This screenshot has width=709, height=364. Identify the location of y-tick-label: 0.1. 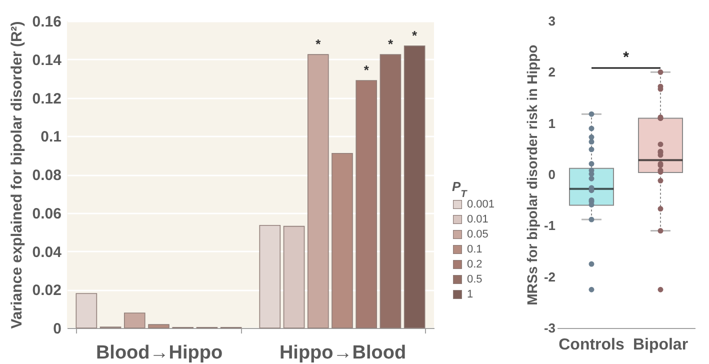
(51, 137).